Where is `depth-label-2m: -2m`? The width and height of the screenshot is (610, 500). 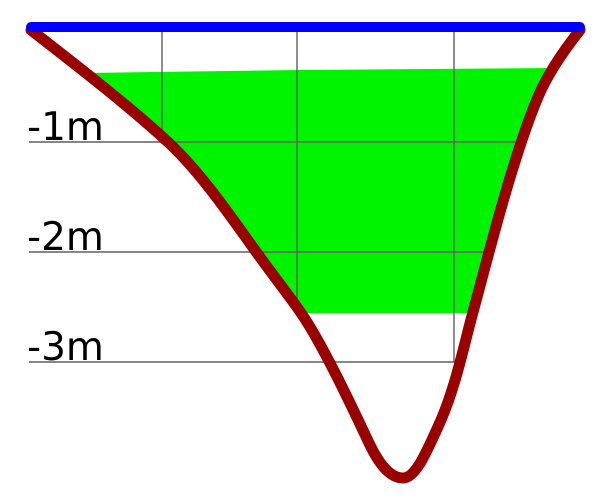 depth-label-2m: -2m is located at coordinates (65, 237).